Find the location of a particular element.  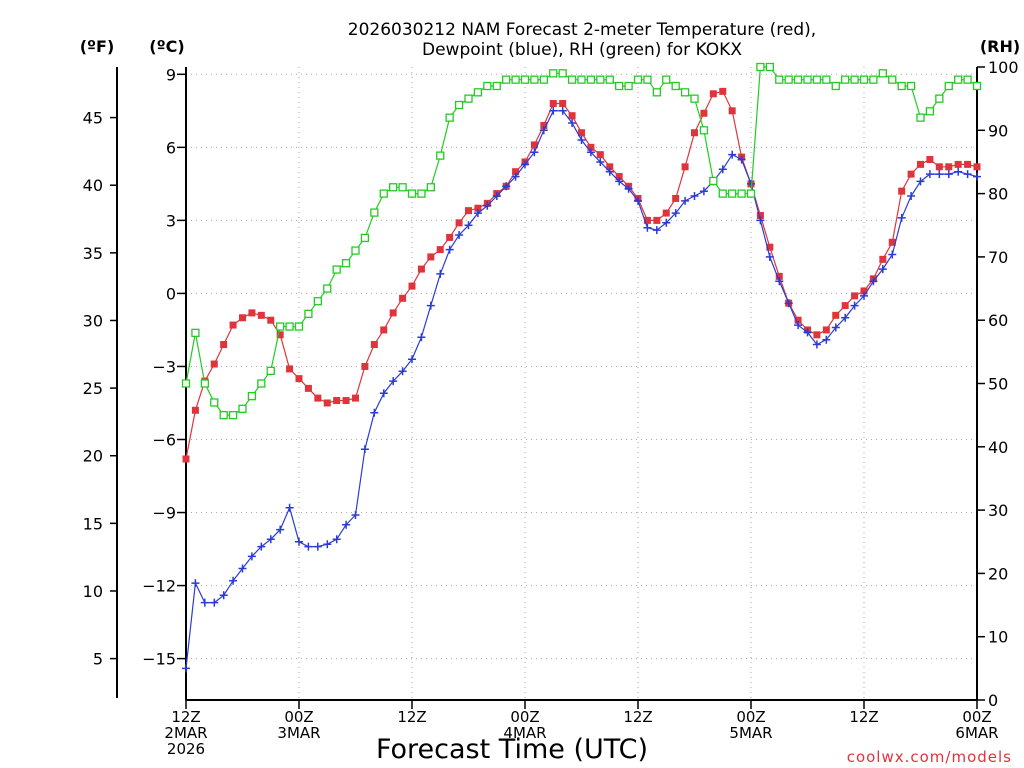

fahrenheit-tick-label: 20 is located at coordinates (93, 456).